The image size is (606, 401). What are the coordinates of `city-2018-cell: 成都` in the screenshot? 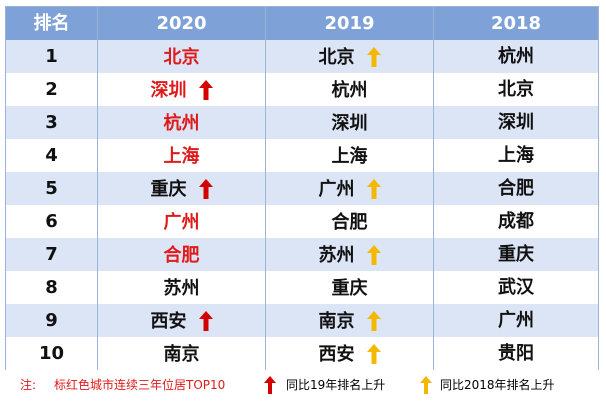 It's located at (516, 221).